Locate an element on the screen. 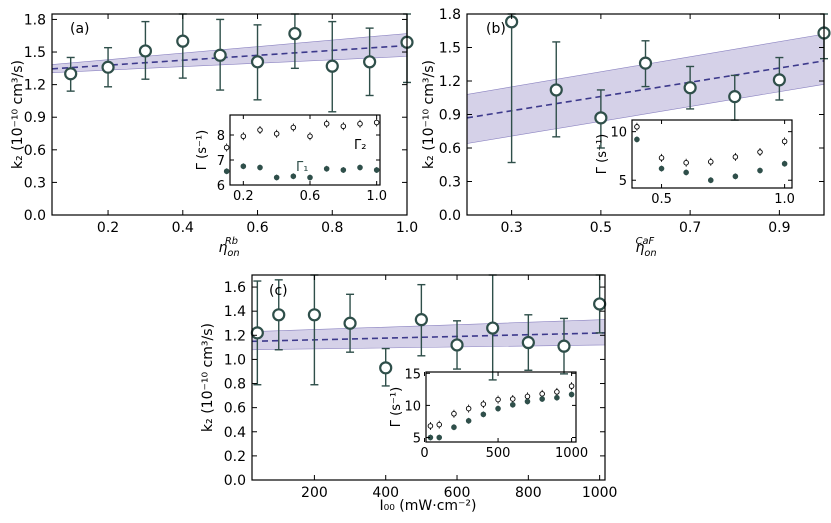 The height and width of the screenshot is (523, 831). inset-x-tick-label: 500 is located at coordinates (498, 453).